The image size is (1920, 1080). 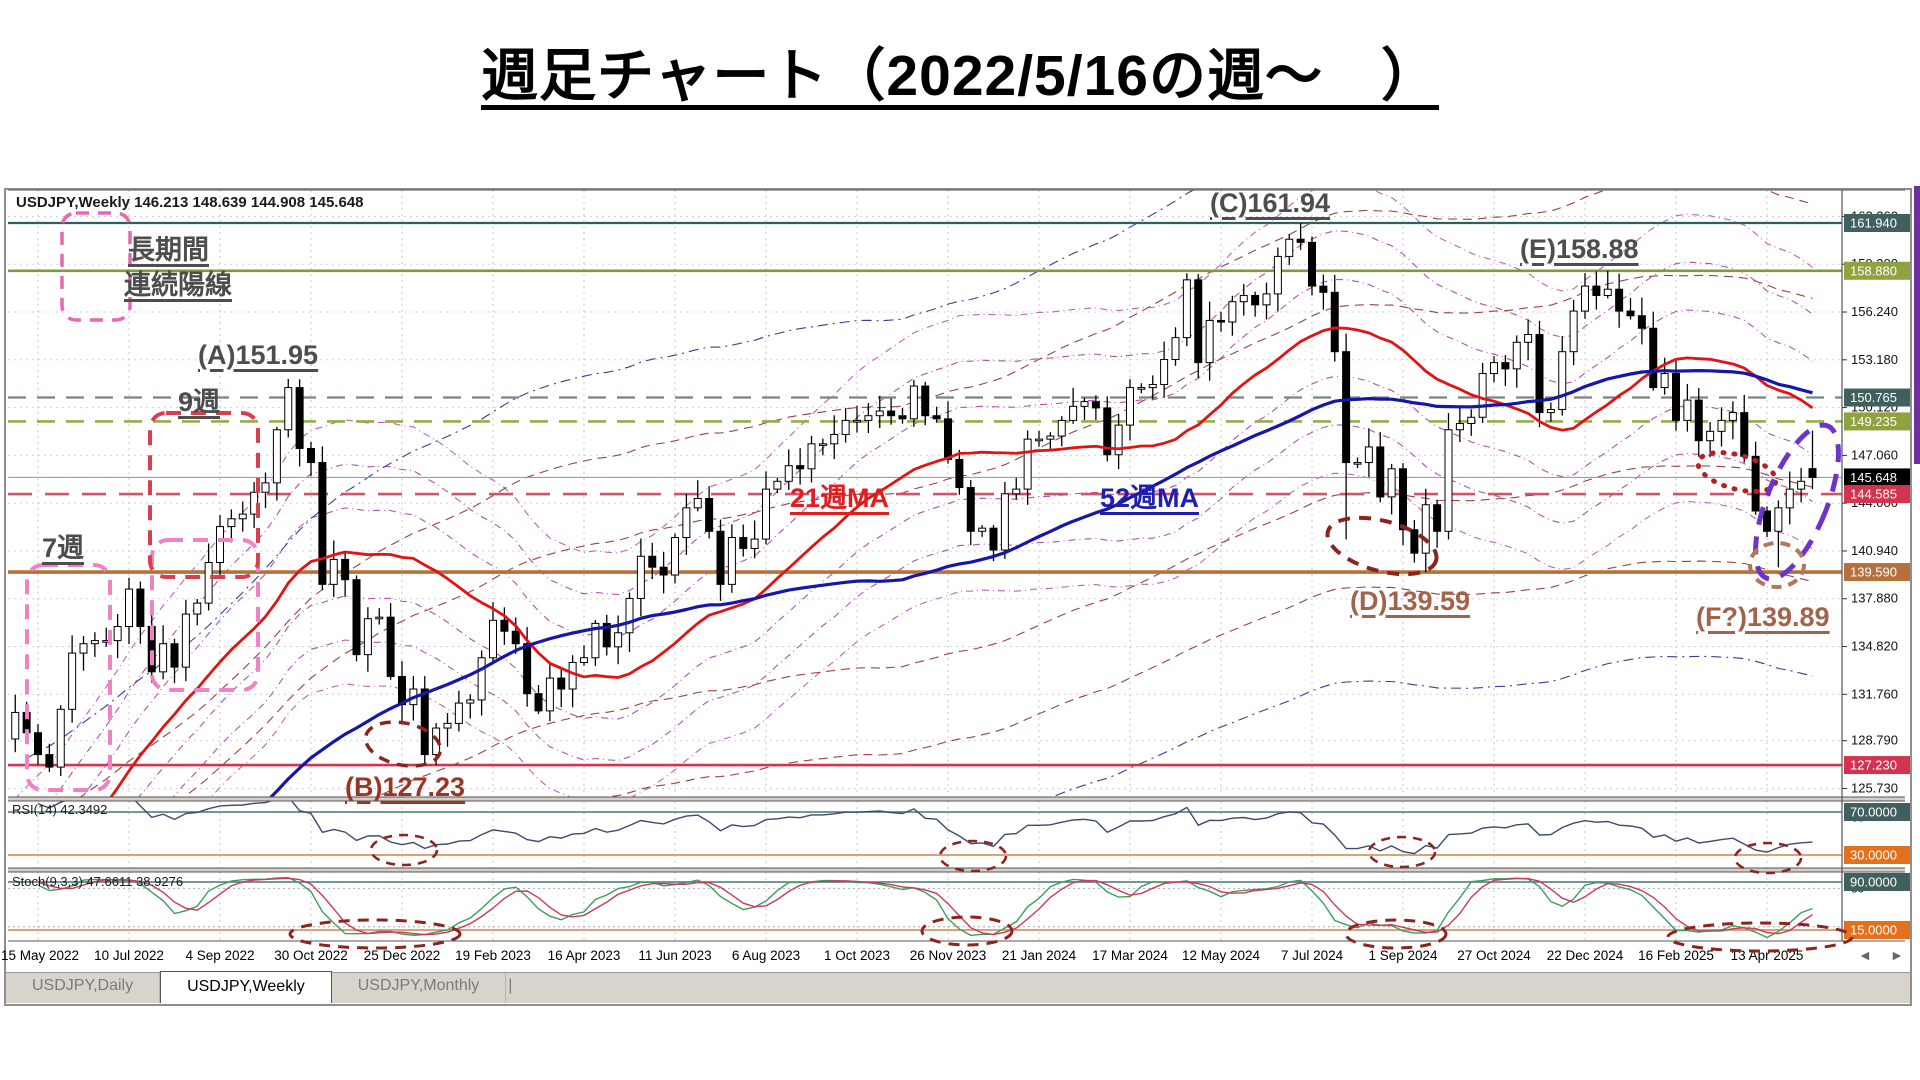 I want to click on annotation-9-weeks: 9週, so click(x=199, y=402).